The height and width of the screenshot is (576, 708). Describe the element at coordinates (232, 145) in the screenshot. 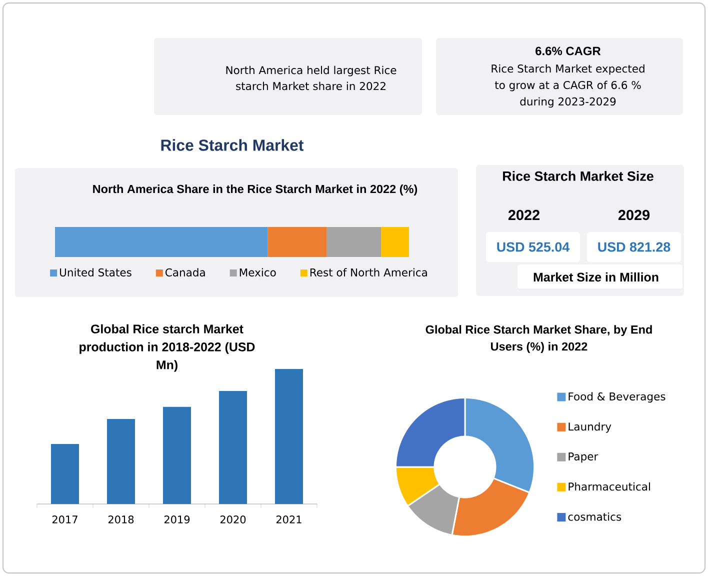

I see `text: Rice Starch Market` at that location.